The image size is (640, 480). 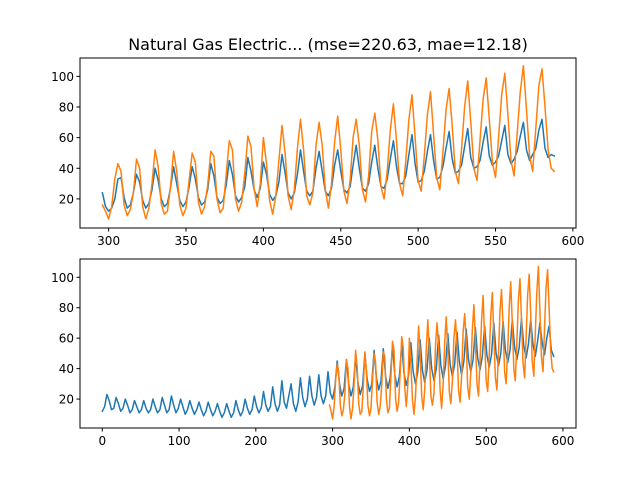 What do you see at coordinates (62, 278) in the screenshot?
I see `bottom-y-tick-label: 100` at bounding box center [62, 278].